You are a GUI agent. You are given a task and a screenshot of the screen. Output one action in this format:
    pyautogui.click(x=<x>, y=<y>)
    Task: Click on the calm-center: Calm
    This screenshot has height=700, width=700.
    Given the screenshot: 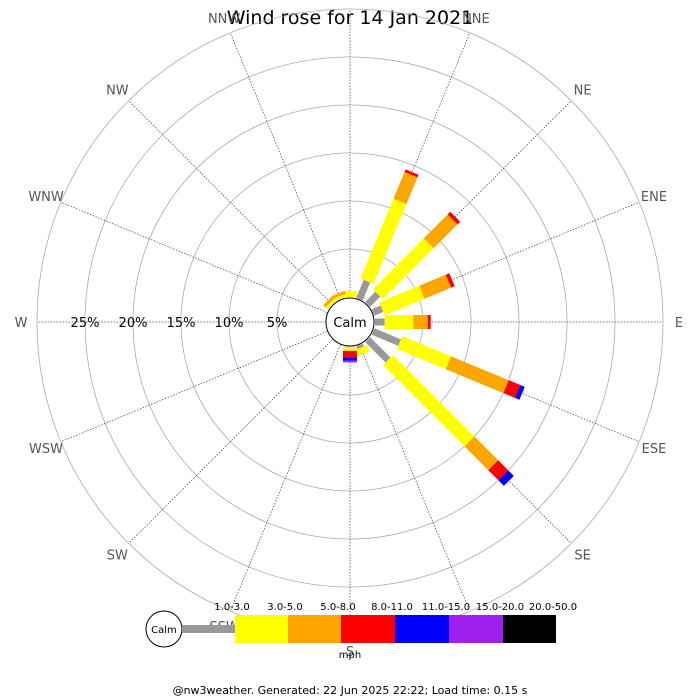 What is the action you would take?
    pyautogui.click(x=350, y=322)
    